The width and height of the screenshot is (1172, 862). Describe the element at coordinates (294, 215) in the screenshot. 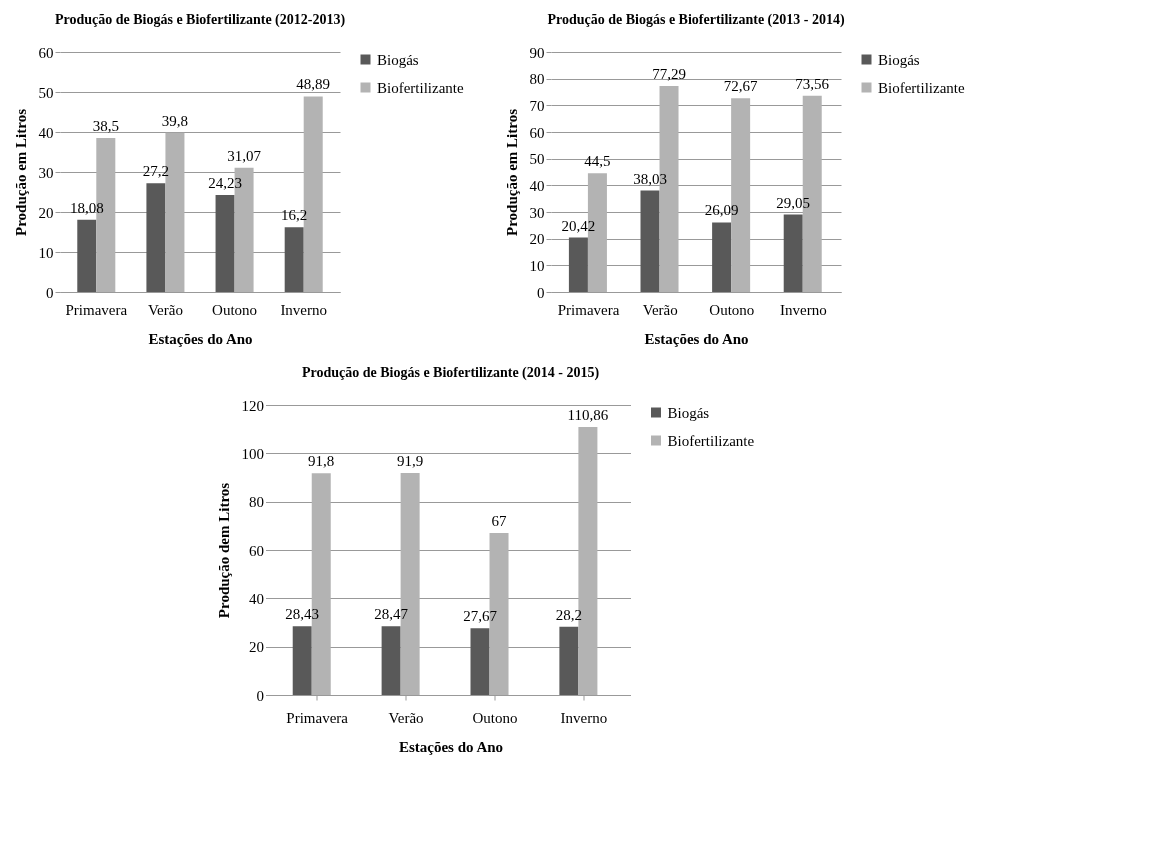

I see `data-label: 16,2` at that location.